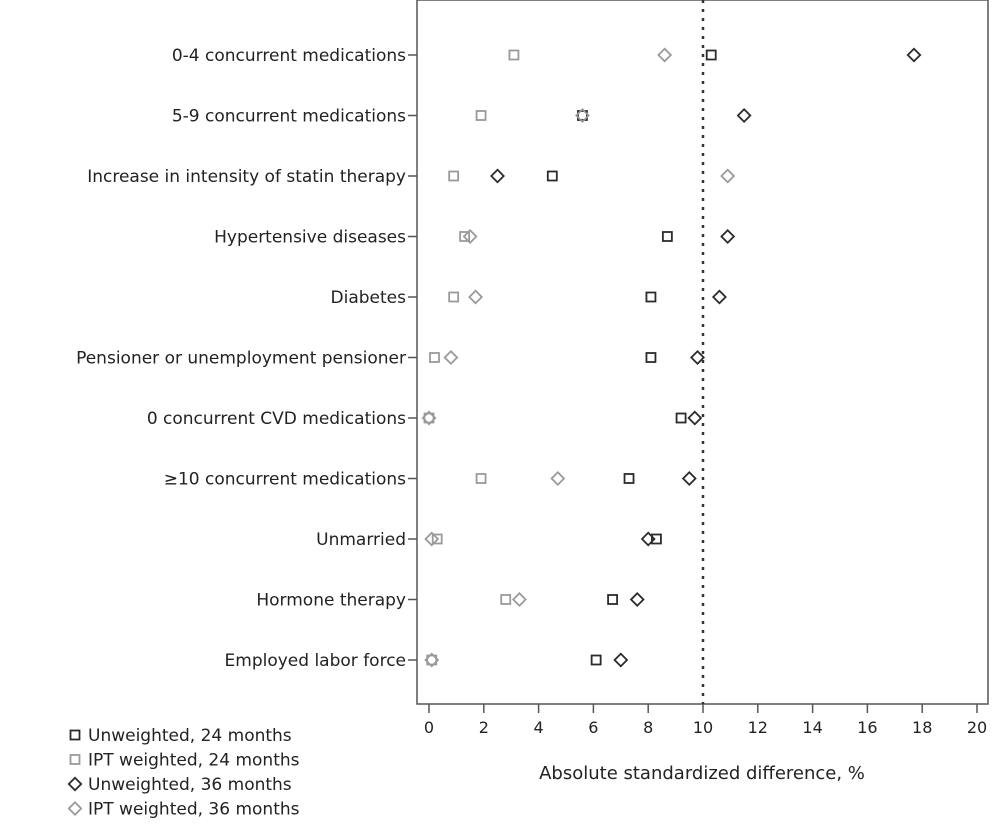  What do you see at coordinates (289, 56) in the screenshot?
I see `category-label: 0-4 concurrent medications` at bounding box center [289, 56].